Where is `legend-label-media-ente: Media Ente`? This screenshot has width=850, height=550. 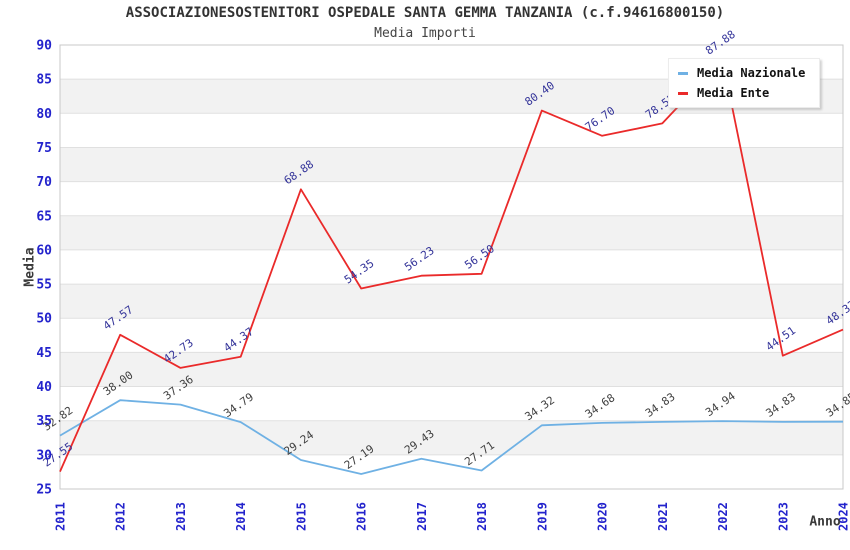
legend-label-media-ente: Media Ente is located at coordinates (733, 93).